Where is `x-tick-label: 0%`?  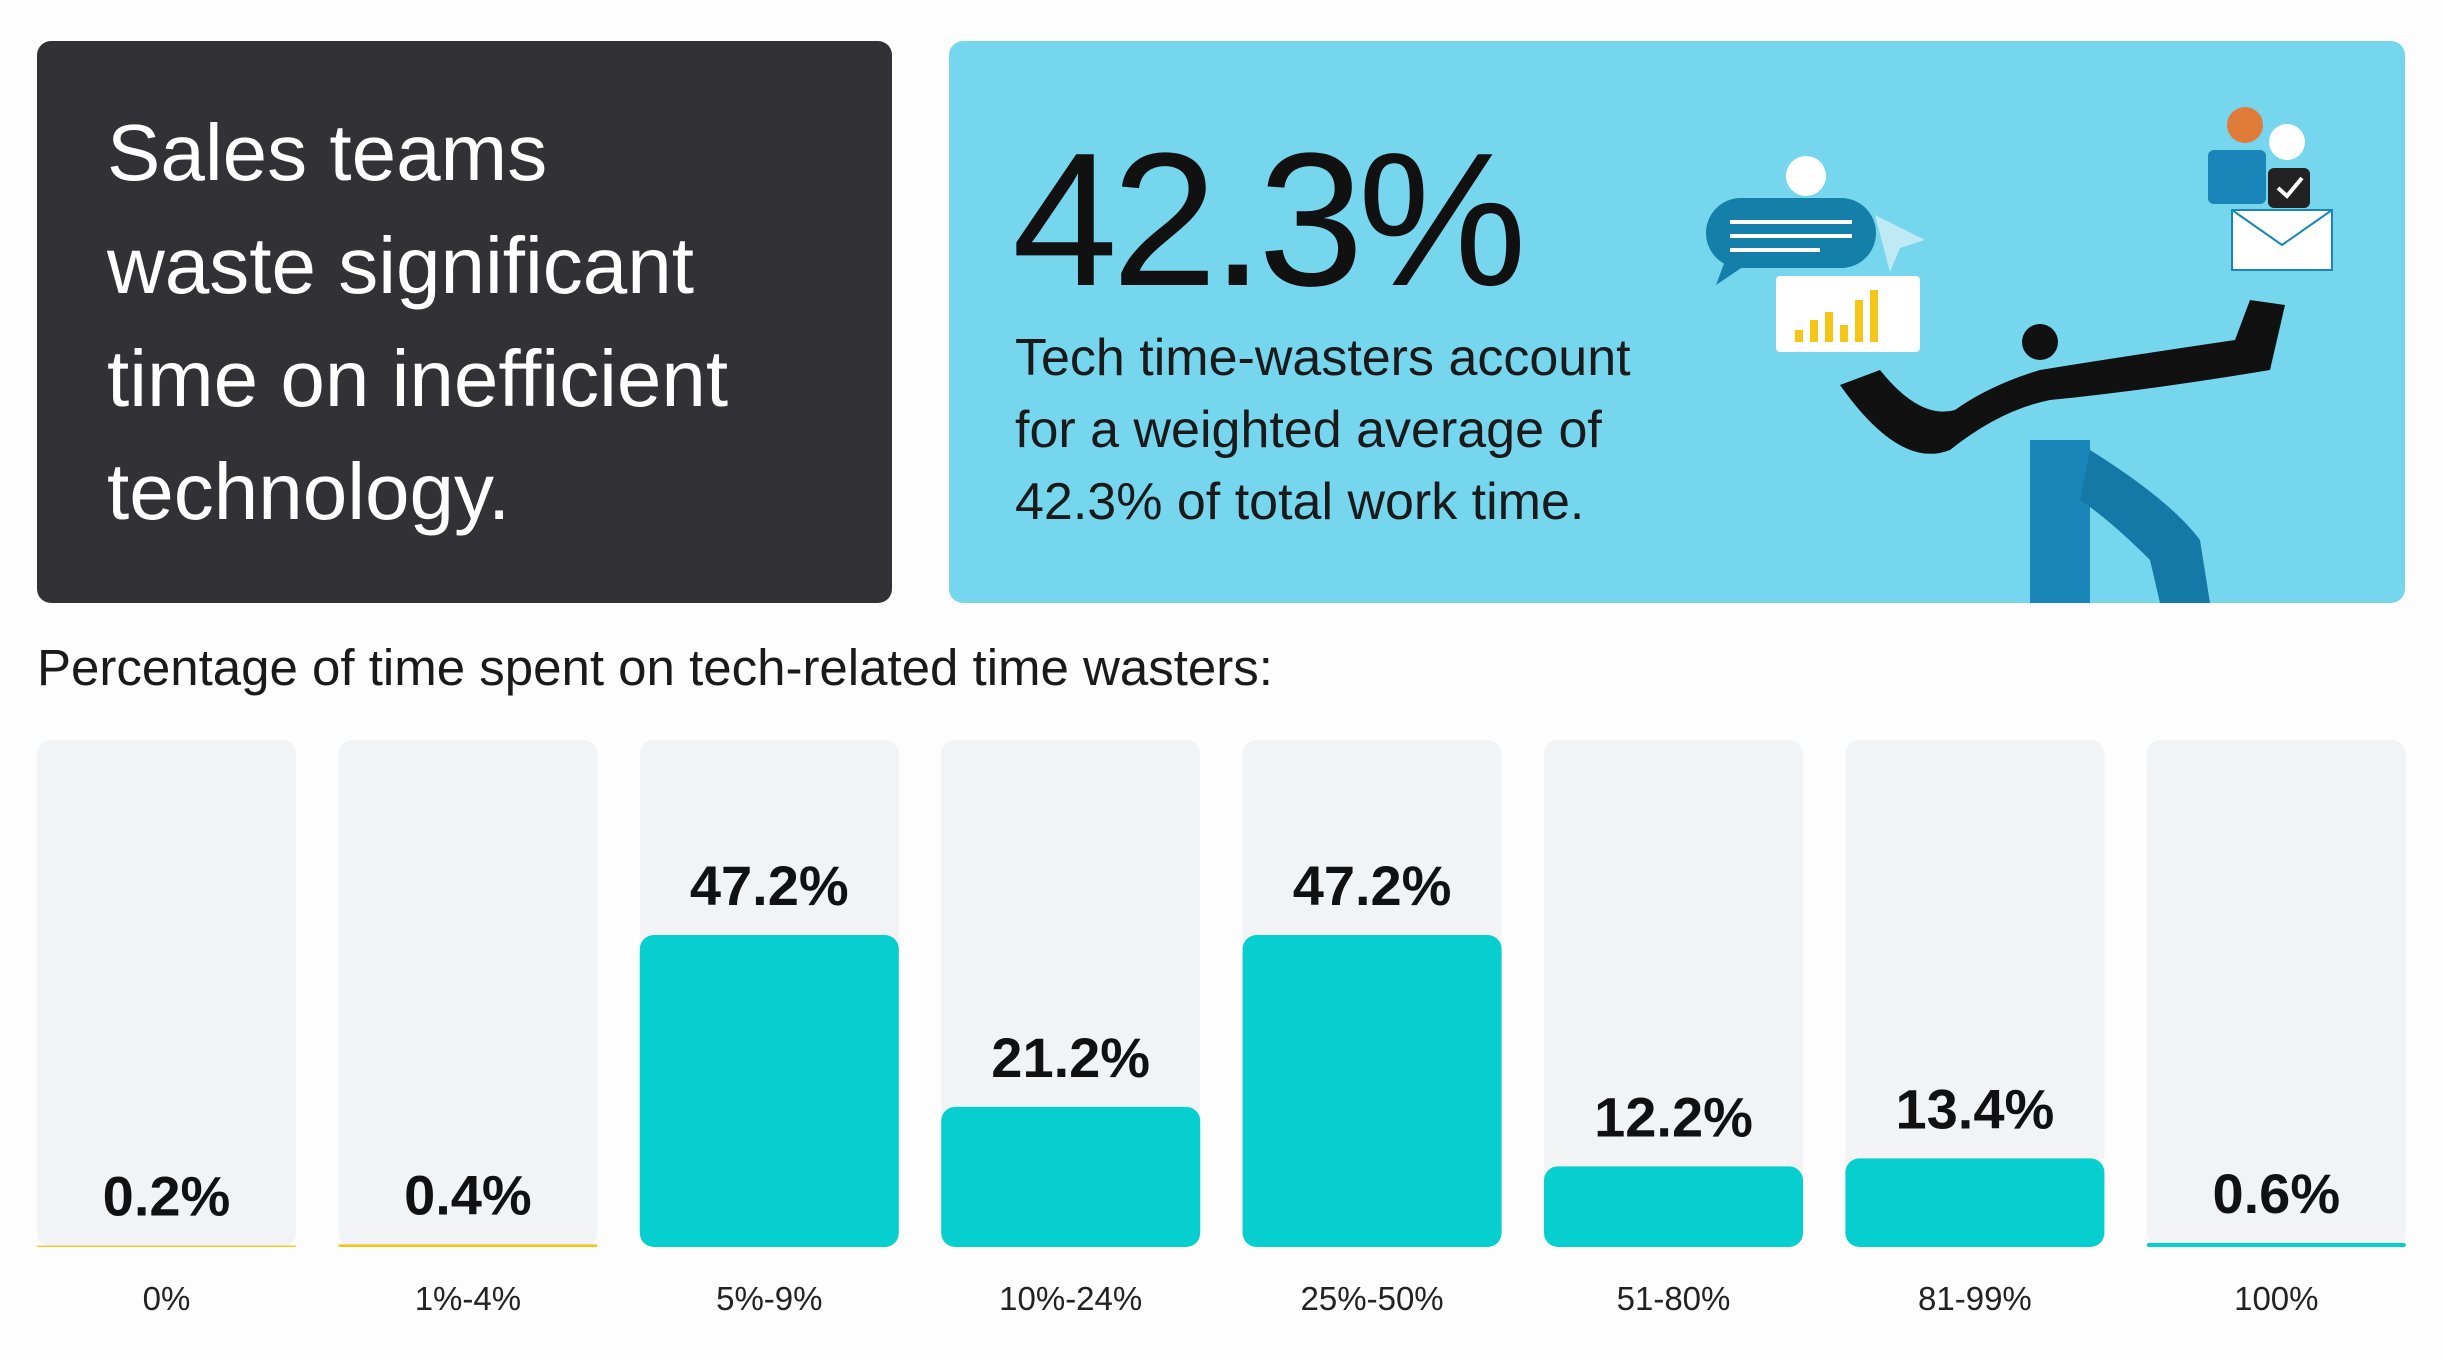
x-tick-label: 0% is located at coordinates (167, 1298).